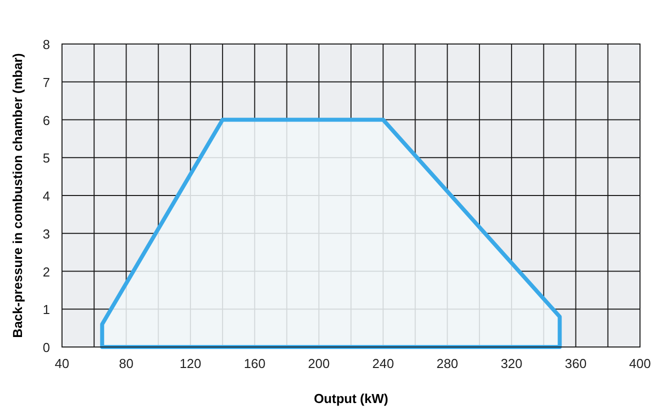 The height and width of the screenshot is (413, 671). I want to click on x-tick-label: 80, so click(126, 363).